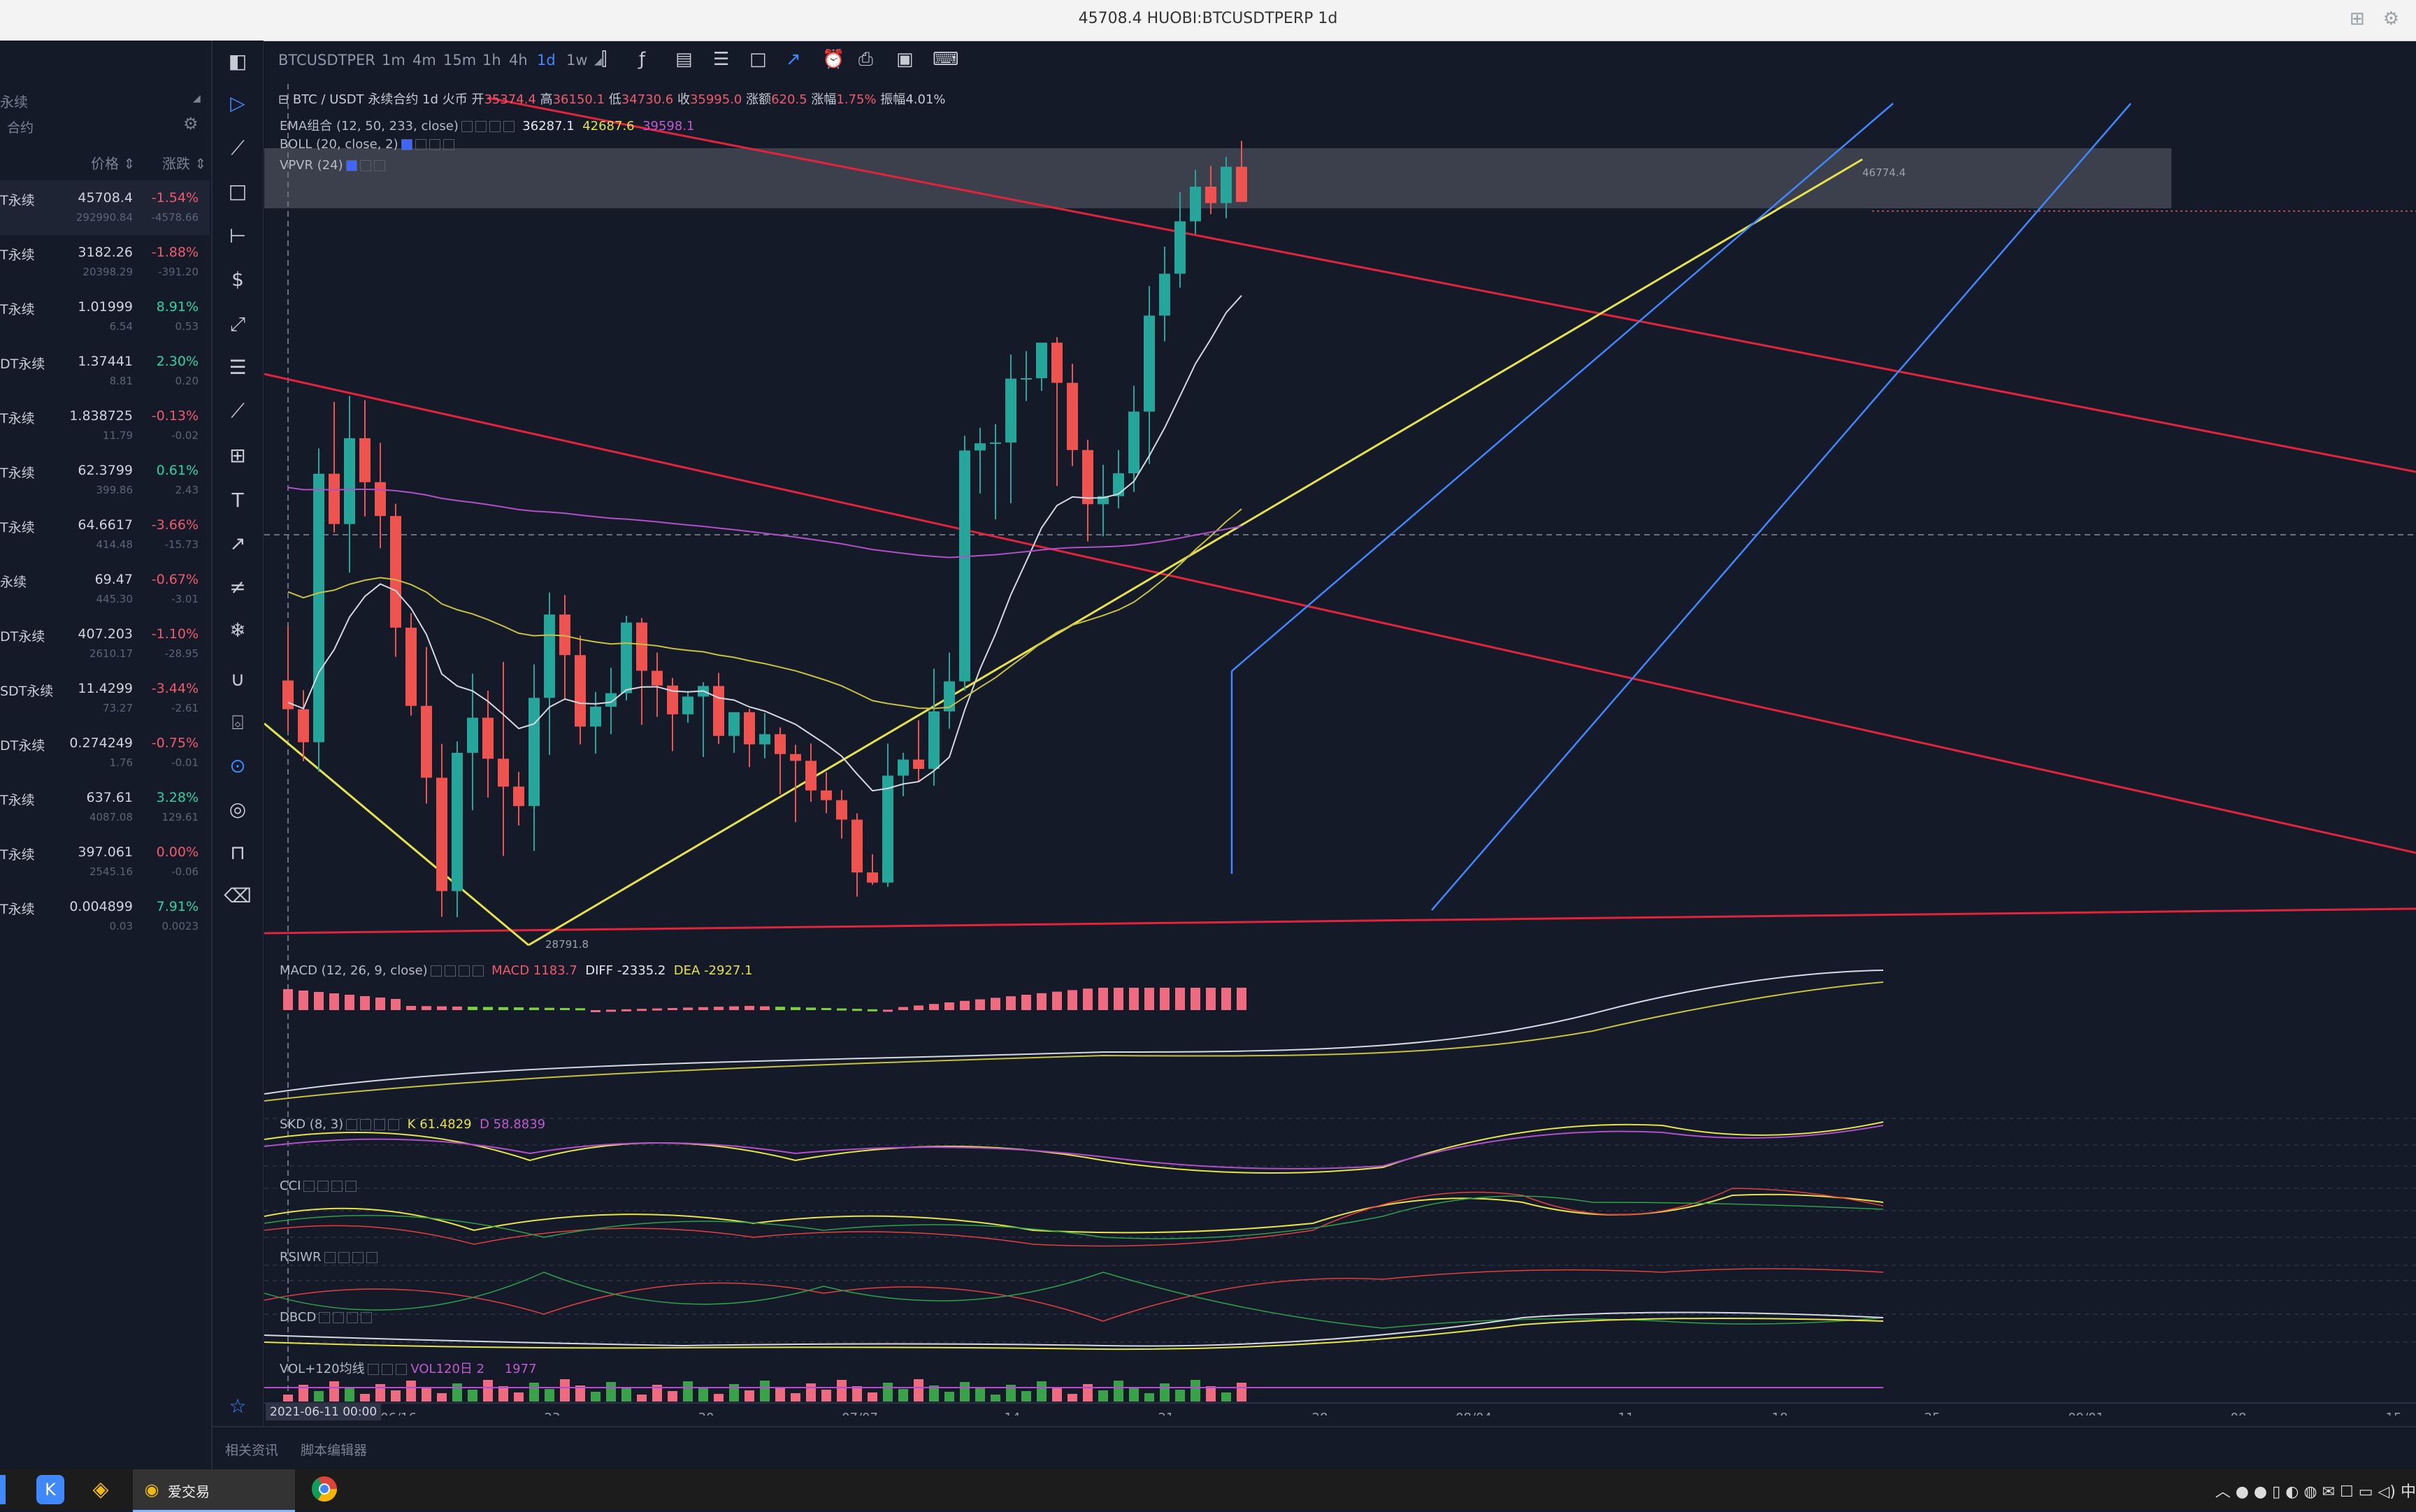 The width and height of the screenshot is (2416, 1512). Describe the element at coordinates (1074, 1213) in the screenshot. I see `cci-line` at that location.